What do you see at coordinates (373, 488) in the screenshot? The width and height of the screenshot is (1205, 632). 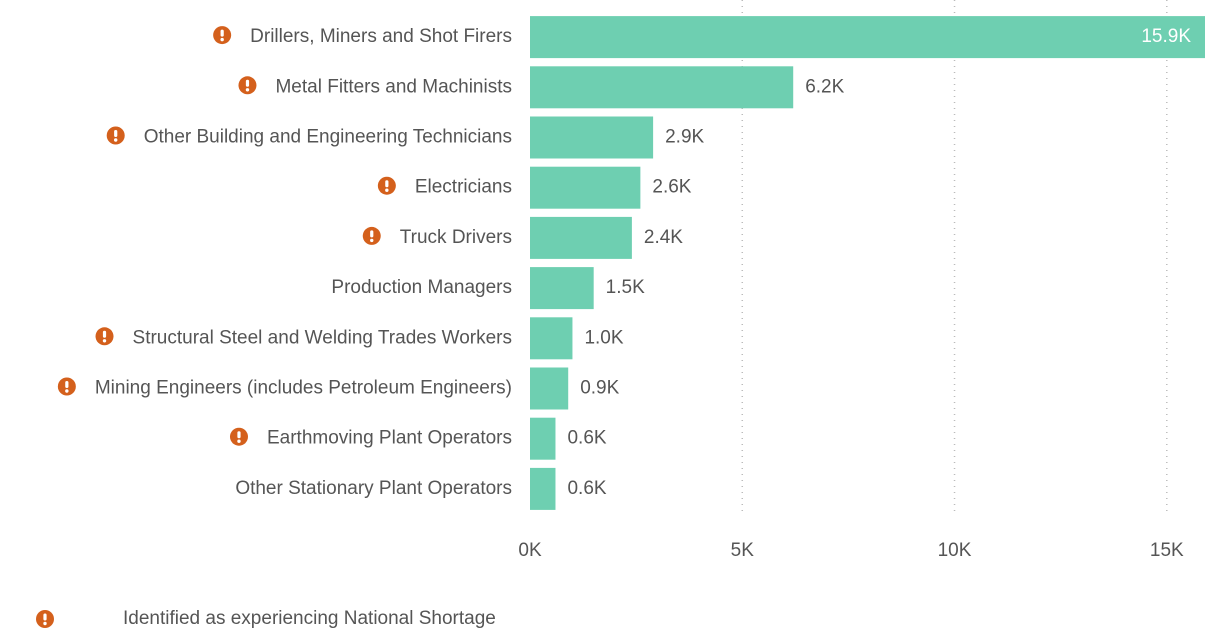 I see `y-tick-label: Other Stationary Plant Operators` at bounding box center [373, 488].